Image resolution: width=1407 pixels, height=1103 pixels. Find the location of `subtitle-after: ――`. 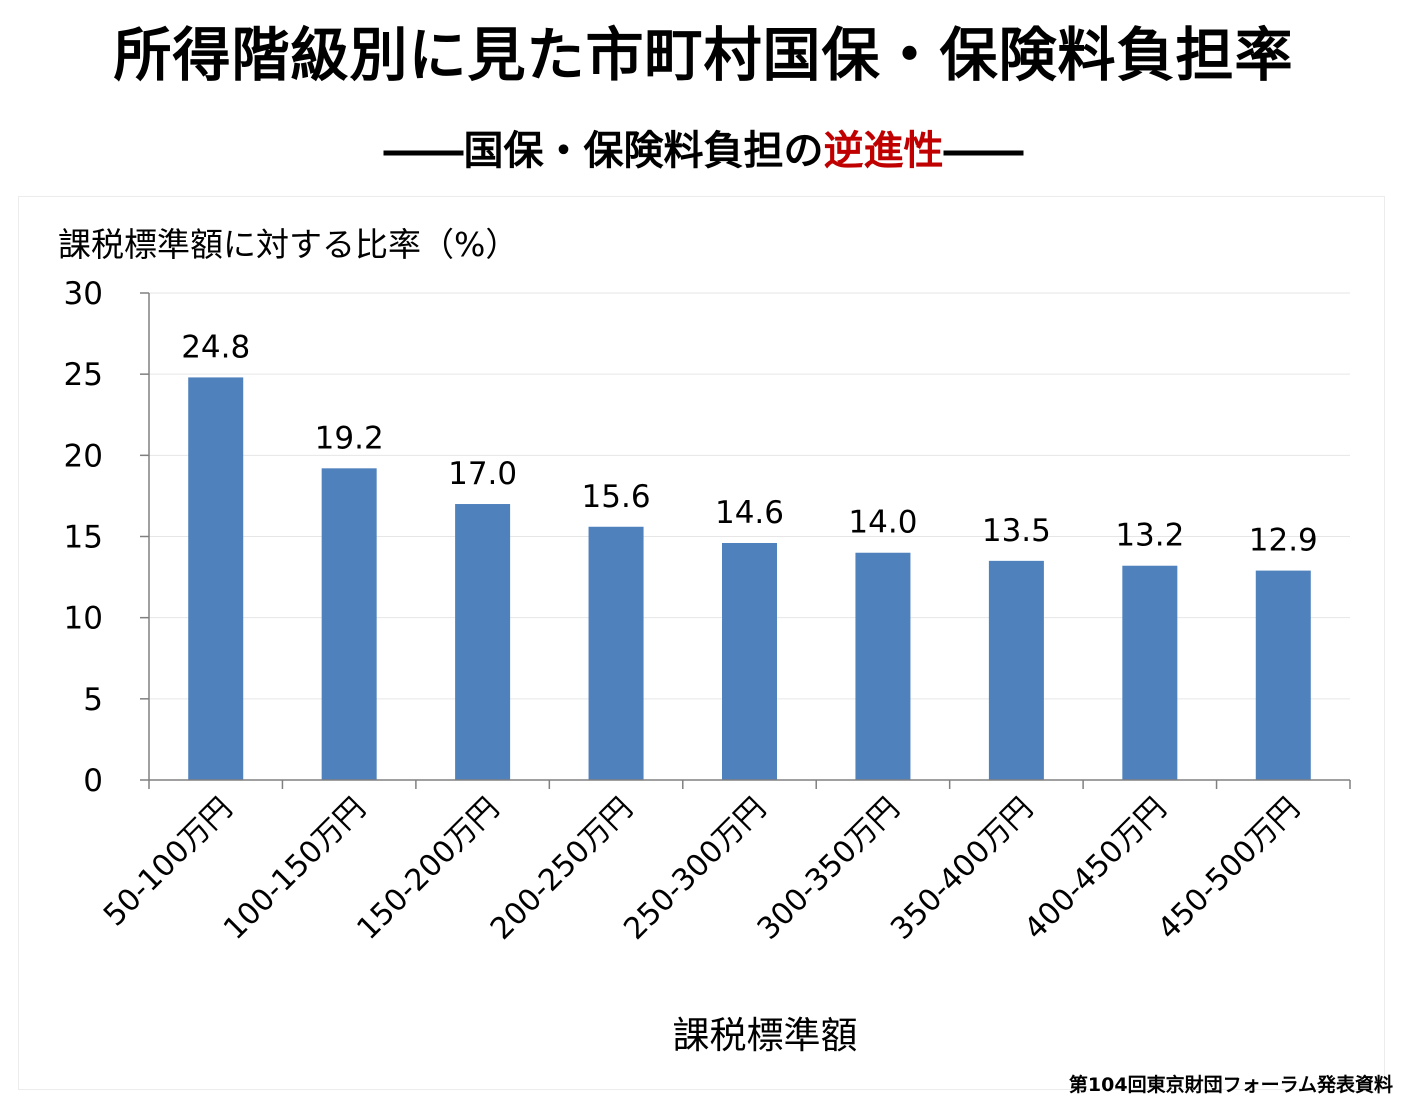

subtitle-after: ―― is located at coordinates (983, 151).